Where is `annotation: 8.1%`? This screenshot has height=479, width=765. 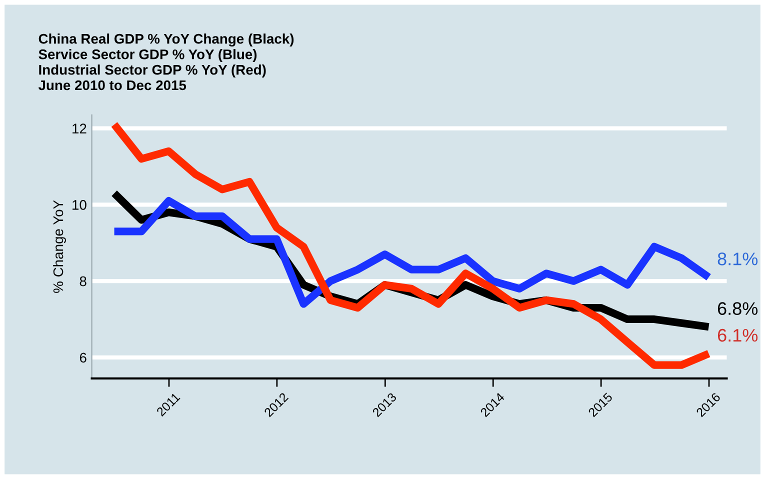 annotation: 8.1% is located at coordinates (738, 259).